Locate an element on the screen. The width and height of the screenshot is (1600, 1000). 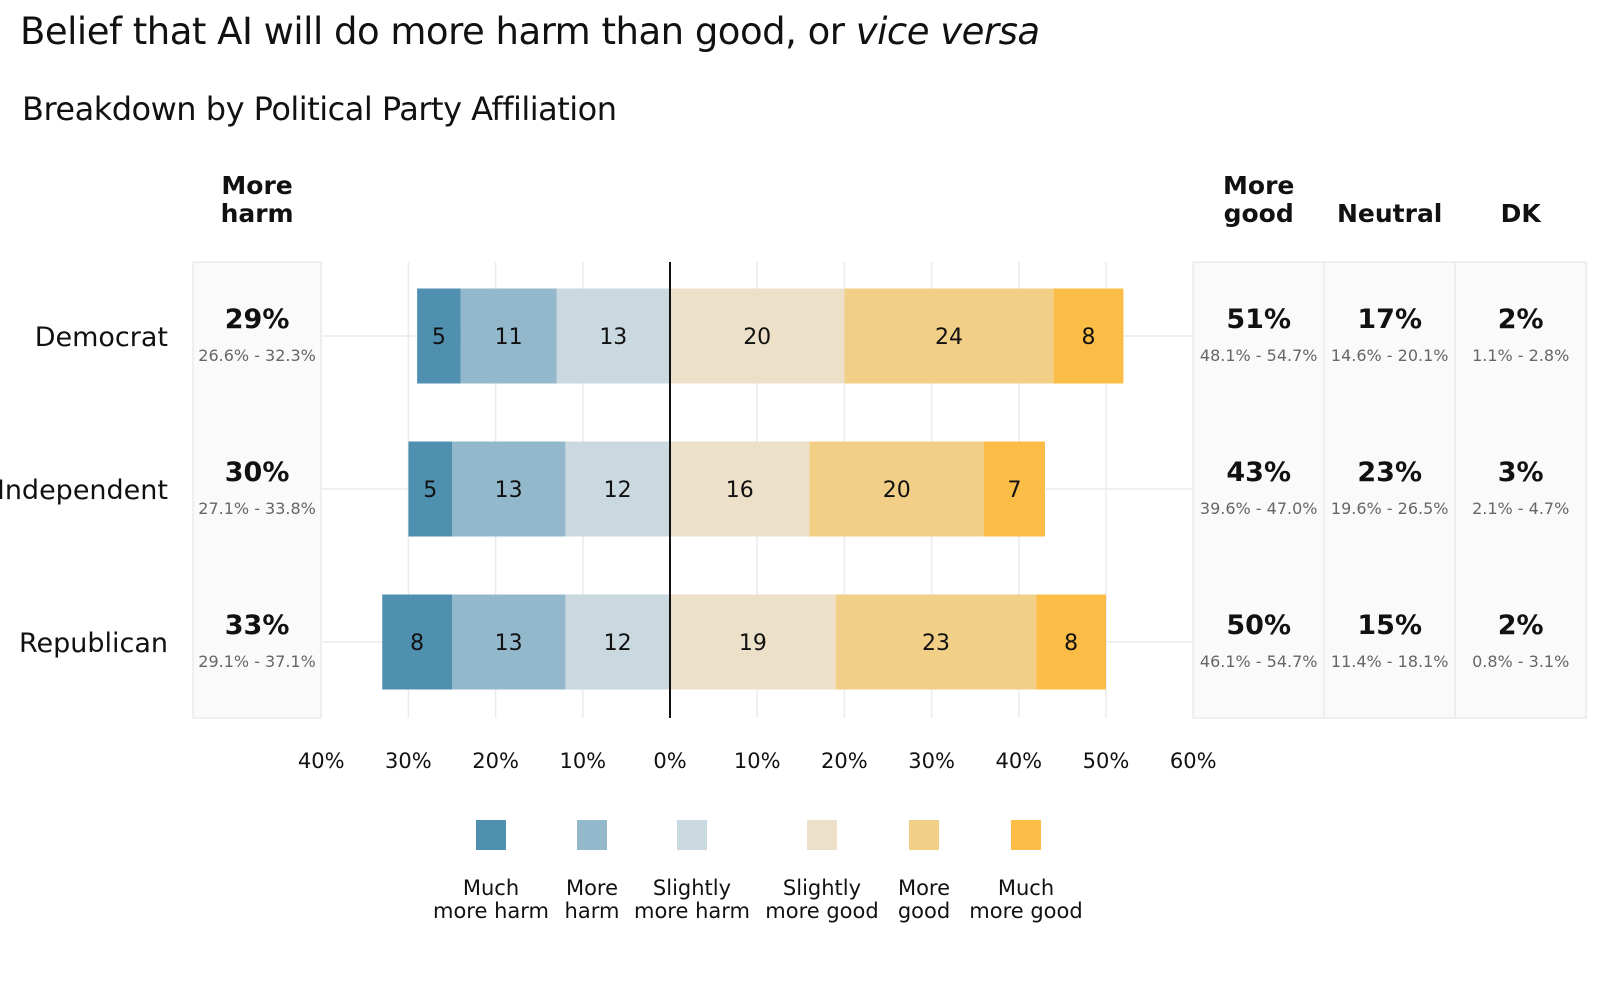
header-dk: DK is located at coordinates (1522, 213).